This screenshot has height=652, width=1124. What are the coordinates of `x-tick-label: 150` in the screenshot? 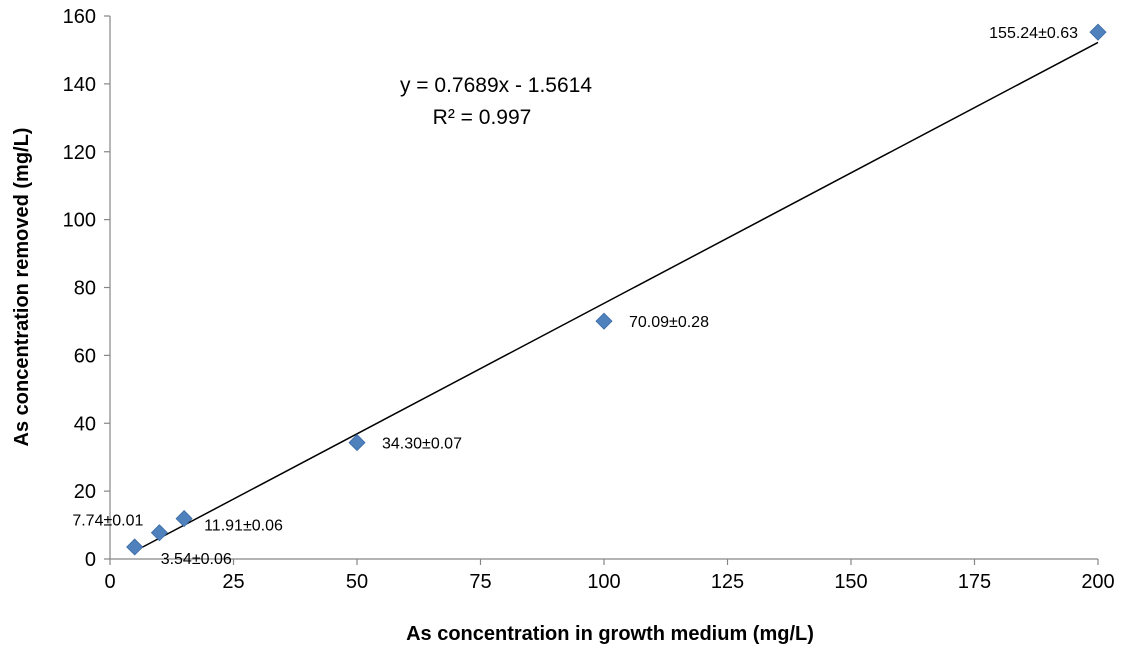 It's located at (850, 582).